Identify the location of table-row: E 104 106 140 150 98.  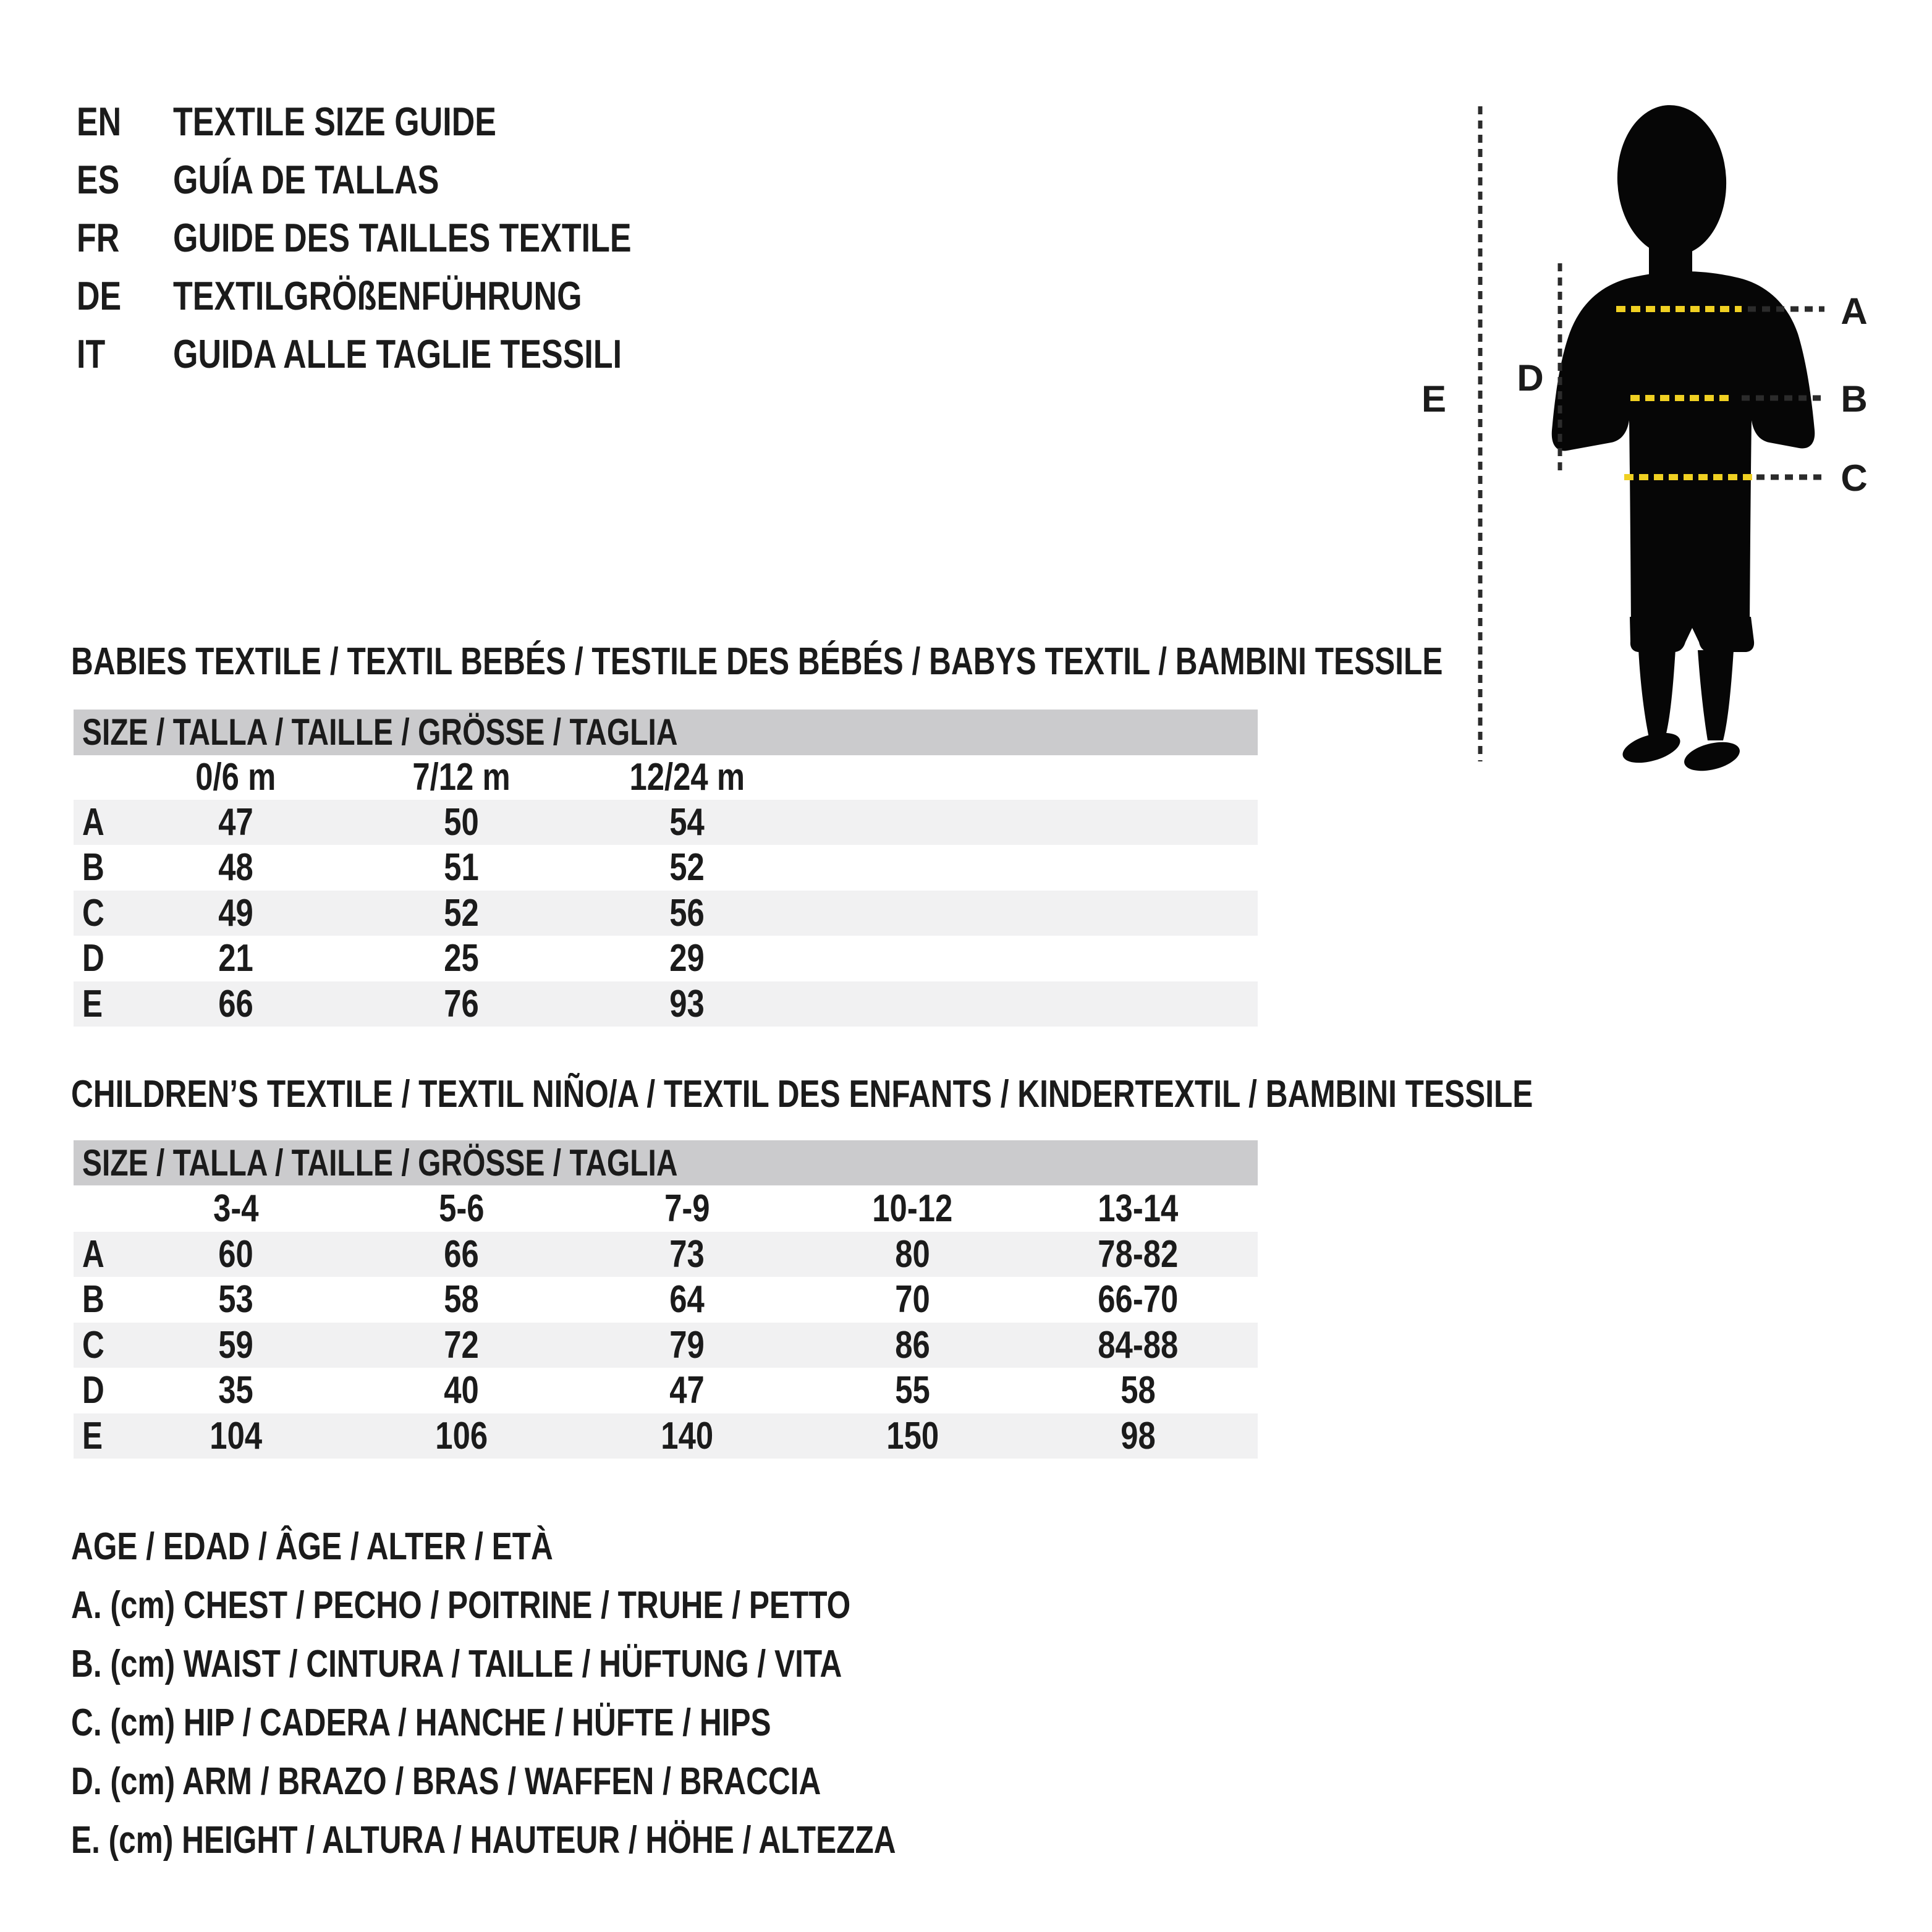
(666, 1436).